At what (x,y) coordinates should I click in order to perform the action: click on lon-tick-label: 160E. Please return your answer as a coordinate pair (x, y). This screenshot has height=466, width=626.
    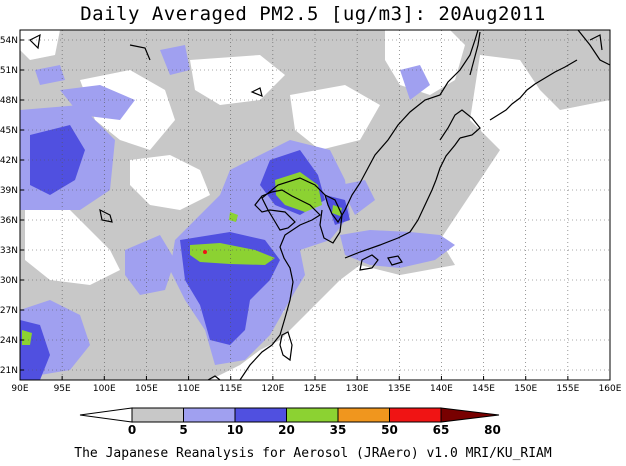
    Looking at the image, I should click on (610, 389).